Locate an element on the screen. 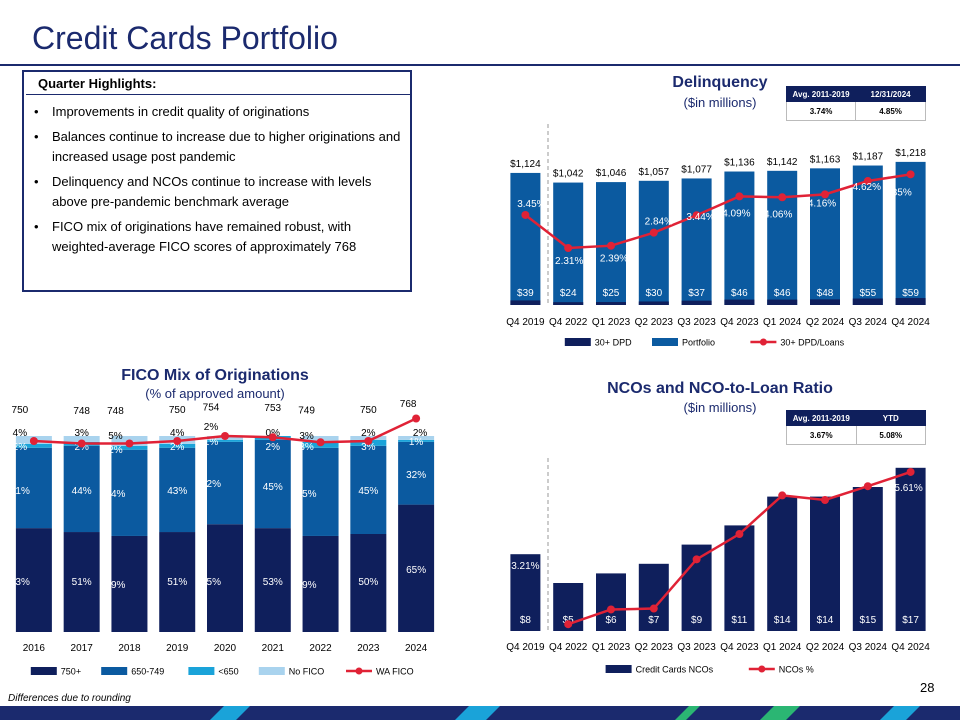 The height and width of the screenshot is (720, 960). delinquency-category-label: Q4 2024 is located at coordinates (910, 322).